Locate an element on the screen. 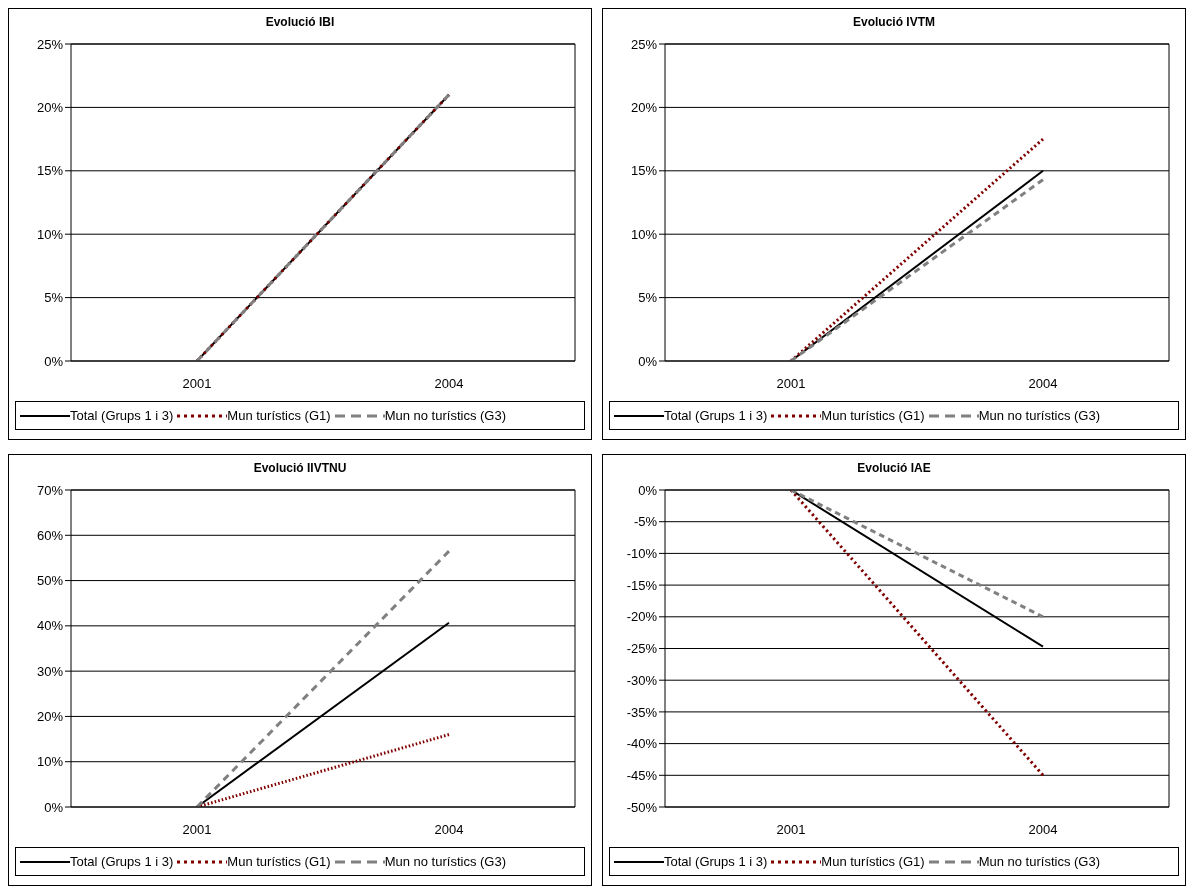  y-tick-label: 30% is located at coordinates (50, 671).